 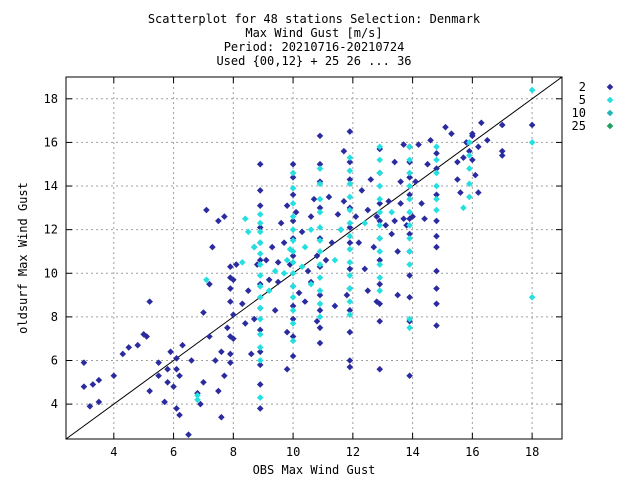 What do you see at coordinates (51, 99) in the screenshot?
I see `y-tick-label: 18` at bounding box center [51, 99].